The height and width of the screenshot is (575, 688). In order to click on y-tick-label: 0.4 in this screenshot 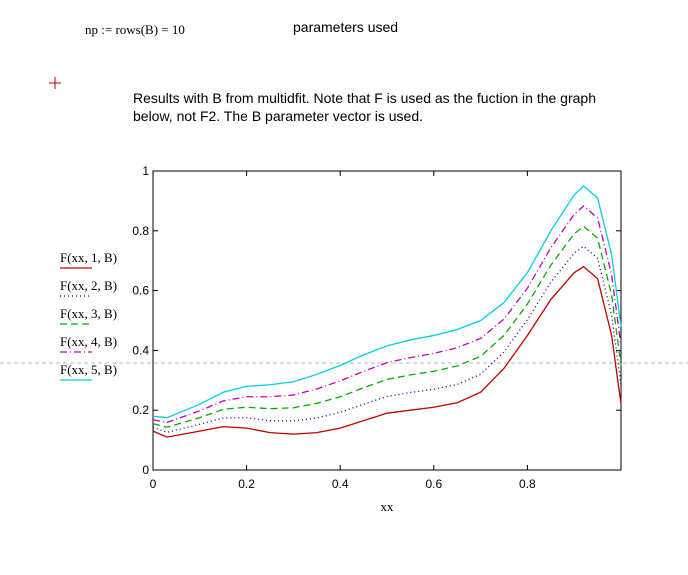, I will do `click(140, 350)`.